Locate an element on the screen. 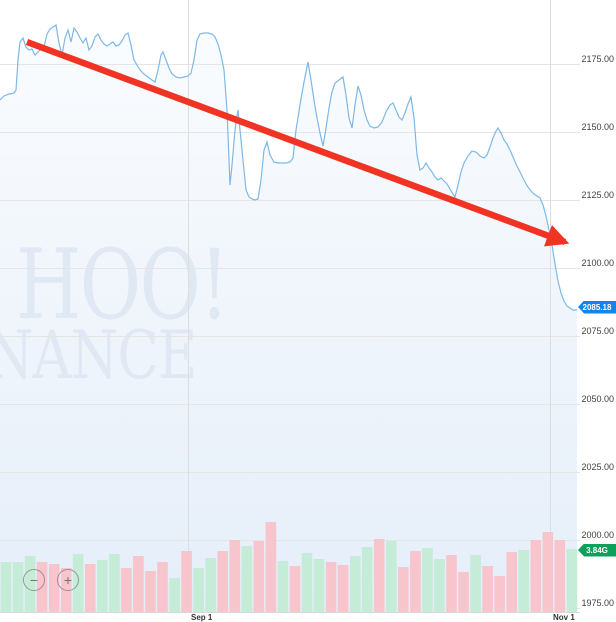 Image resolution: width=616 pixels, height=622 pixels. y-axis-label: 2125.00 is located at coordinates (597, 195).